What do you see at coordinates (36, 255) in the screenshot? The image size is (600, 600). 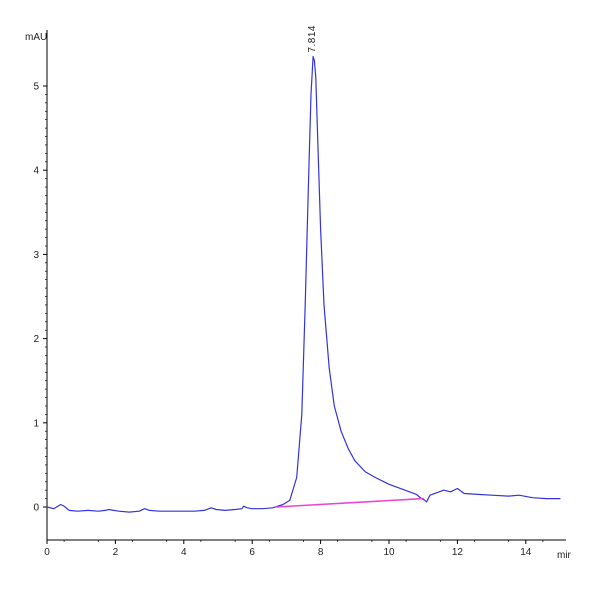 I see `y-tick-label: 3` at bounding box center [36, 255].